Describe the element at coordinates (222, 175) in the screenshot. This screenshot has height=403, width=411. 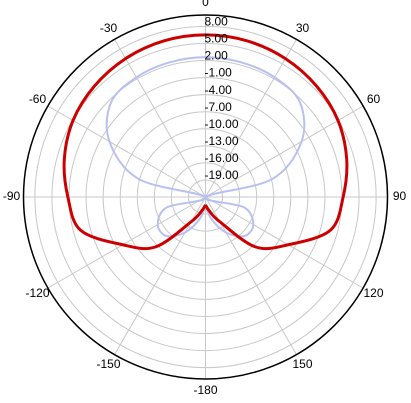
I see `r-tick-label: -19.00` at that location.